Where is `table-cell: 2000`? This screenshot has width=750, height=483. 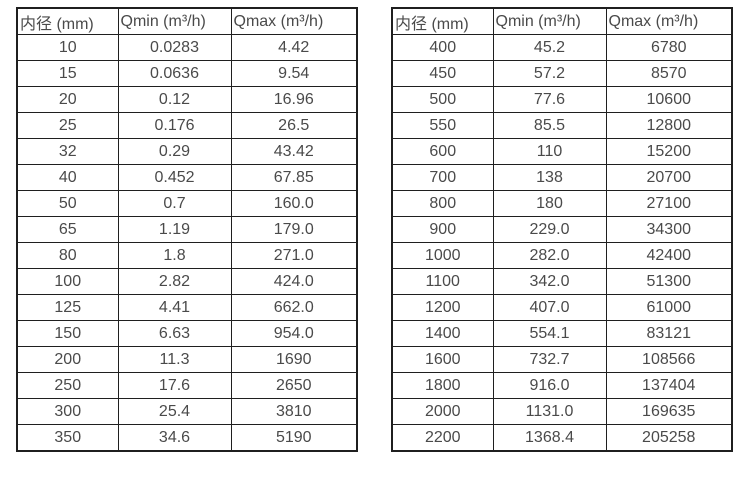
table-cell: 2000 is located at coordinates (442, 411).